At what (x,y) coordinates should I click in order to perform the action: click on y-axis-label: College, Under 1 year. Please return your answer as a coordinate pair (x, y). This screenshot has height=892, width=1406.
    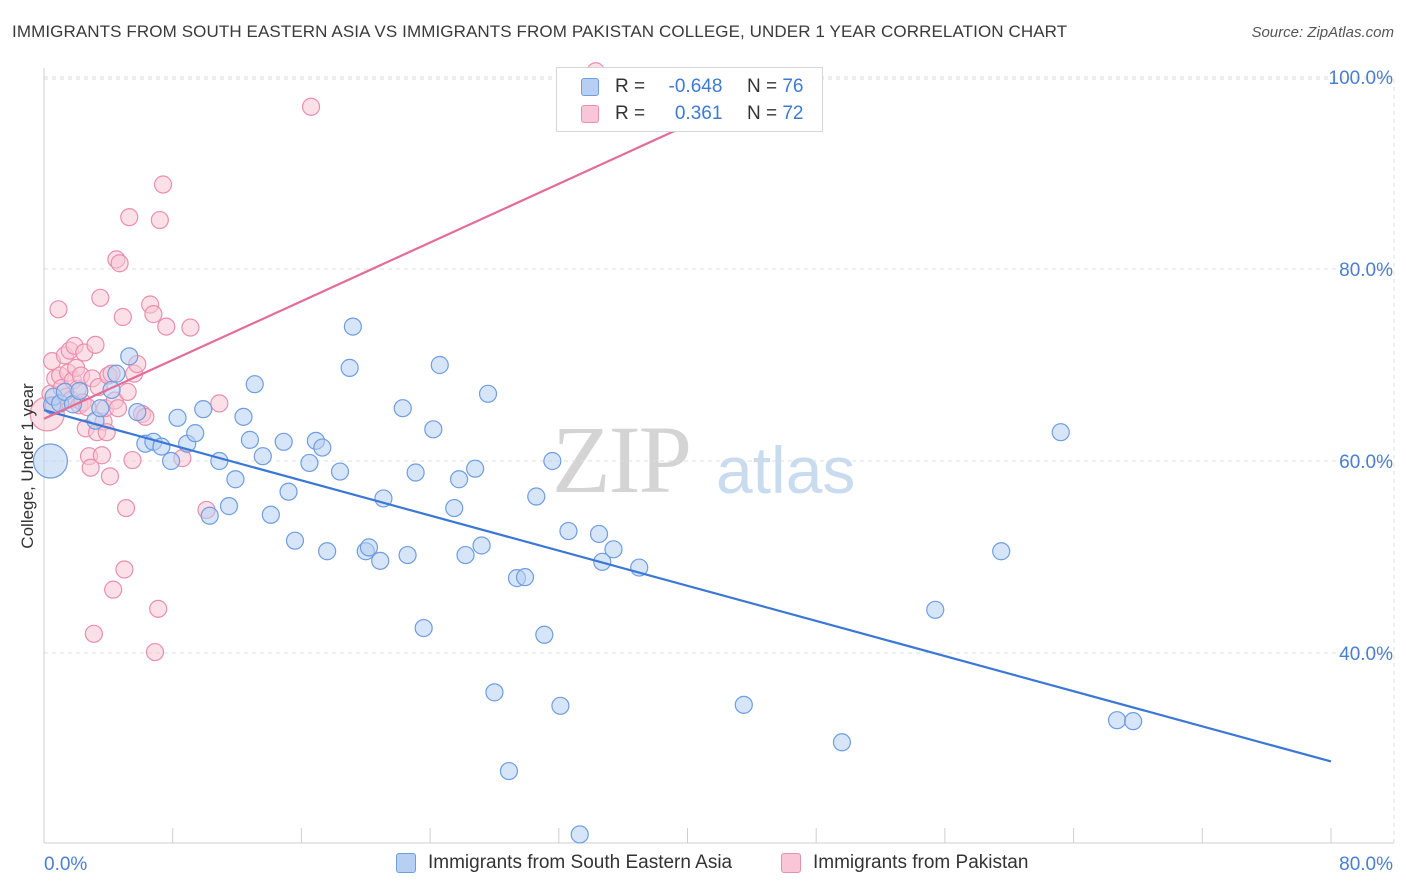
    Looking at the image, I should click on (27, 466).